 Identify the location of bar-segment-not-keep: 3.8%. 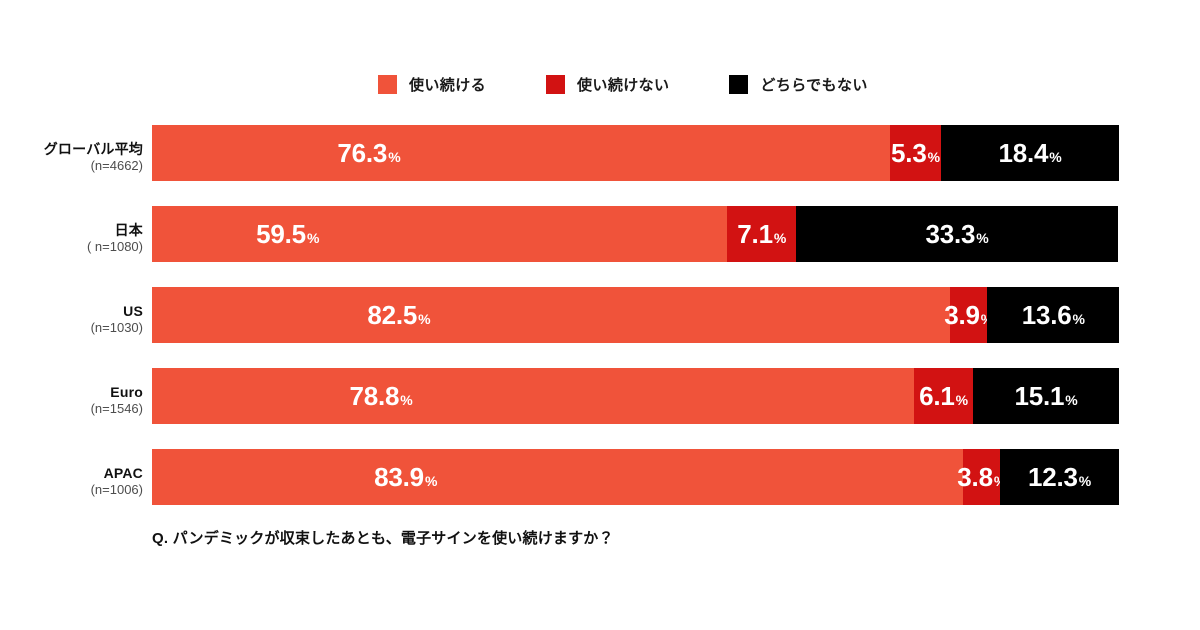
(981, 477).